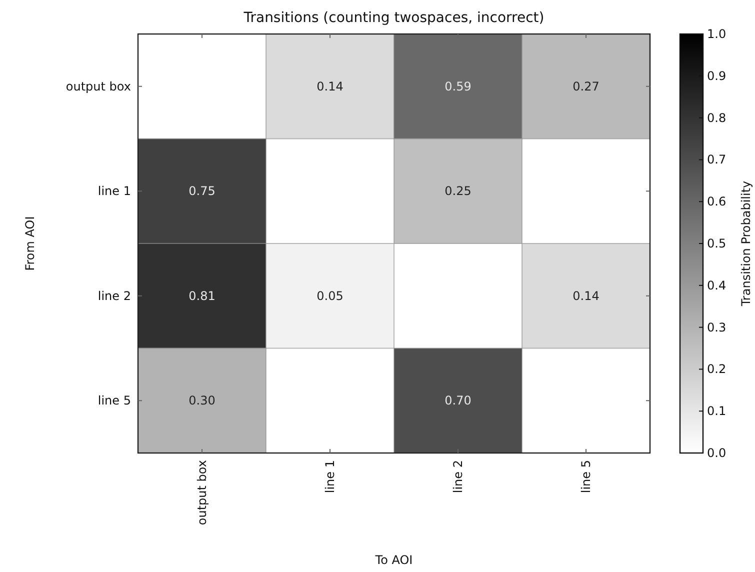  I want to click on data-label: 0.27, so click(586, 86).